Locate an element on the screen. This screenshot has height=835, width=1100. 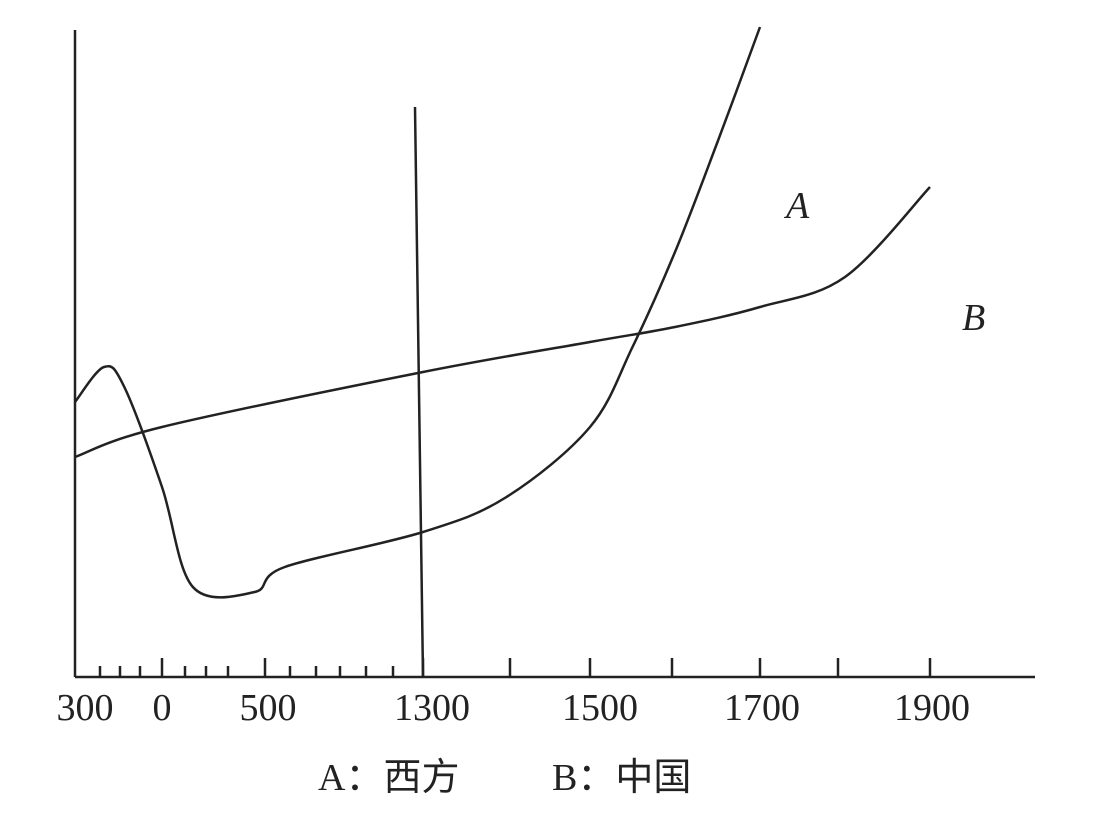
legend: A：西方 B：中国 is located at coordinates (504, 778).